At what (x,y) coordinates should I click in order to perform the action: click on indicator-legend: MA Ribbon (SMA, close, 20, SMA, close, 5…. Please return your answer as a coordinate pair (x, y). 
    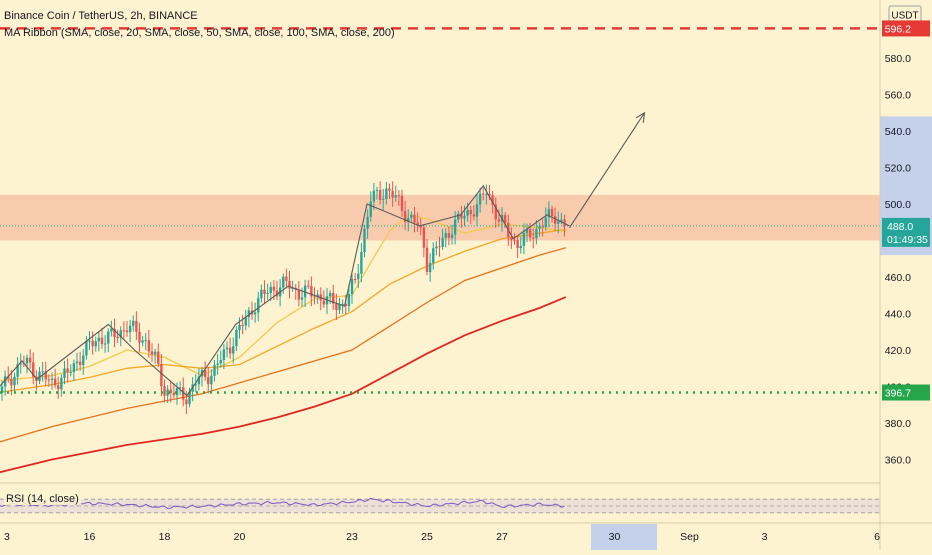
    Looking at the image, I should click on (199, 33).